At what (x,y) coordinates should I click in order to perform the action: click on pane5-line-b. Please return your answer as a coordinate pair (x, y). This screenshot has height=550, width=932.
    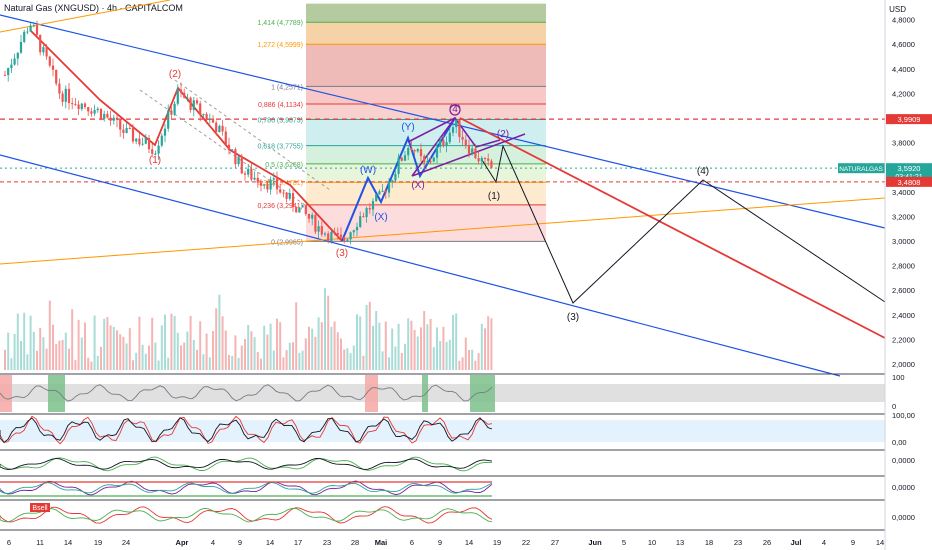
    Looking at the image, I should click on (246, 515).